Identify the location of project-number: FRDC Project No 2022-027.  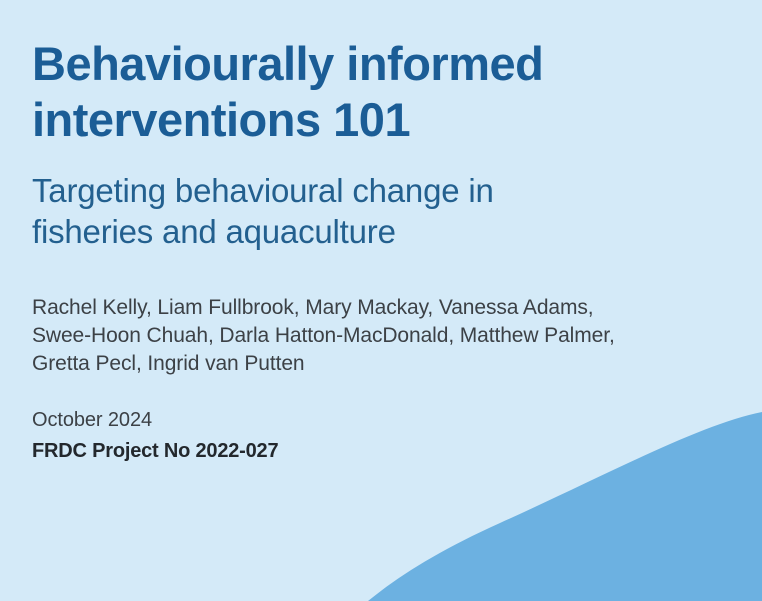
(155, 451).